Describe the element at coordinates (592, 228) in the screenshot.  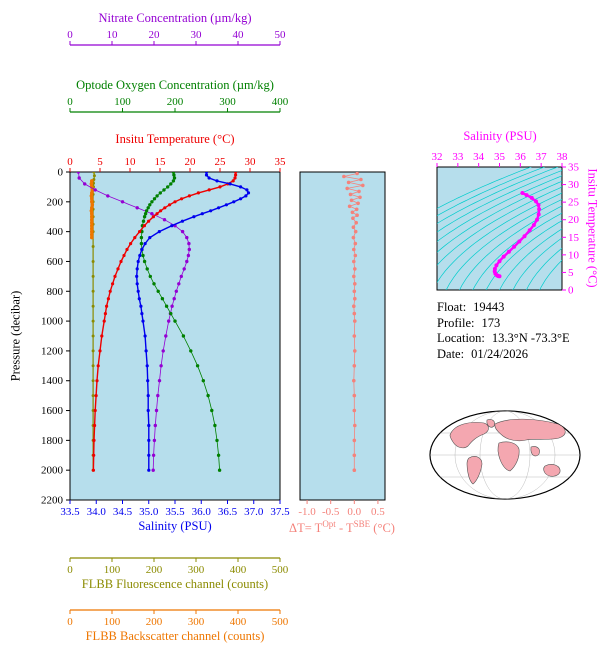
I see `ts-temperature-axis-title: Insitu Temperature (°C)` at that location.